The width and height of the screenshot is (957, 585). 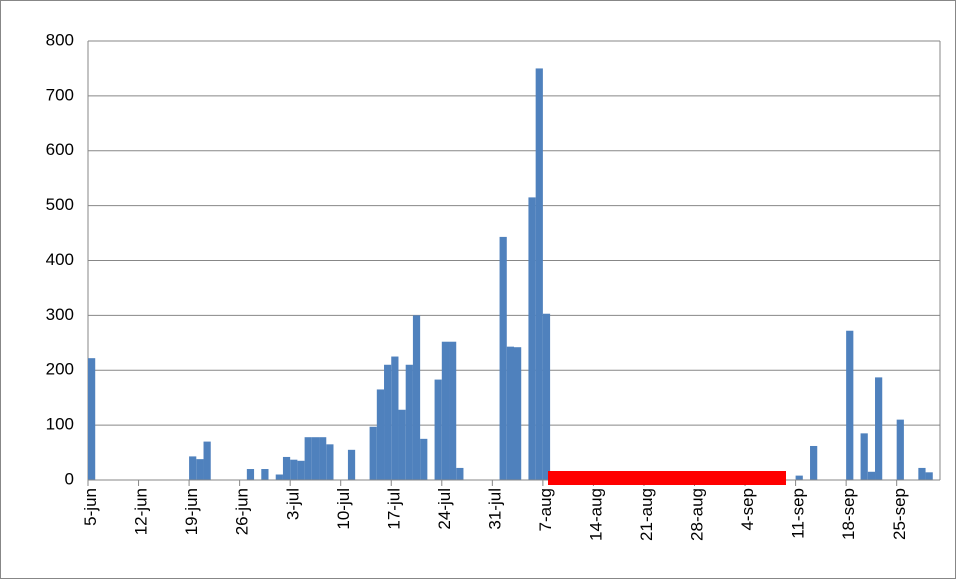 What do you see at coordinates (60, 39) in the screenshot?
I see `y-tick-label: 800` at bounding box center [60, 39].